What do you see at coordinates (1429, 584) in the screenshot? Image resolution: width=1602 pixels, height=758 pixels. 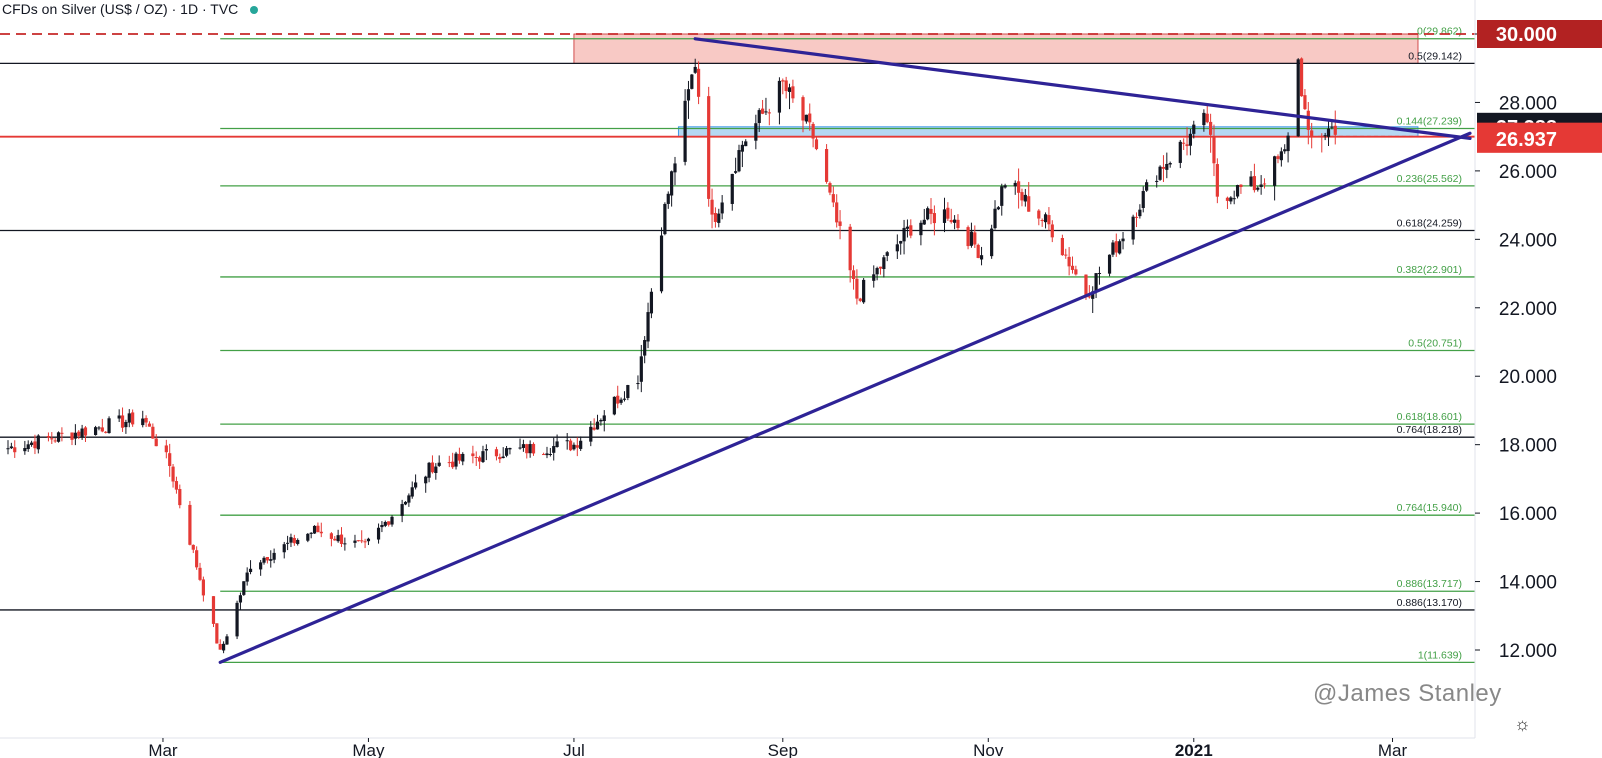 I see `fib-label-green: 0.886(13.717)` at bounding box center [1429, 584].